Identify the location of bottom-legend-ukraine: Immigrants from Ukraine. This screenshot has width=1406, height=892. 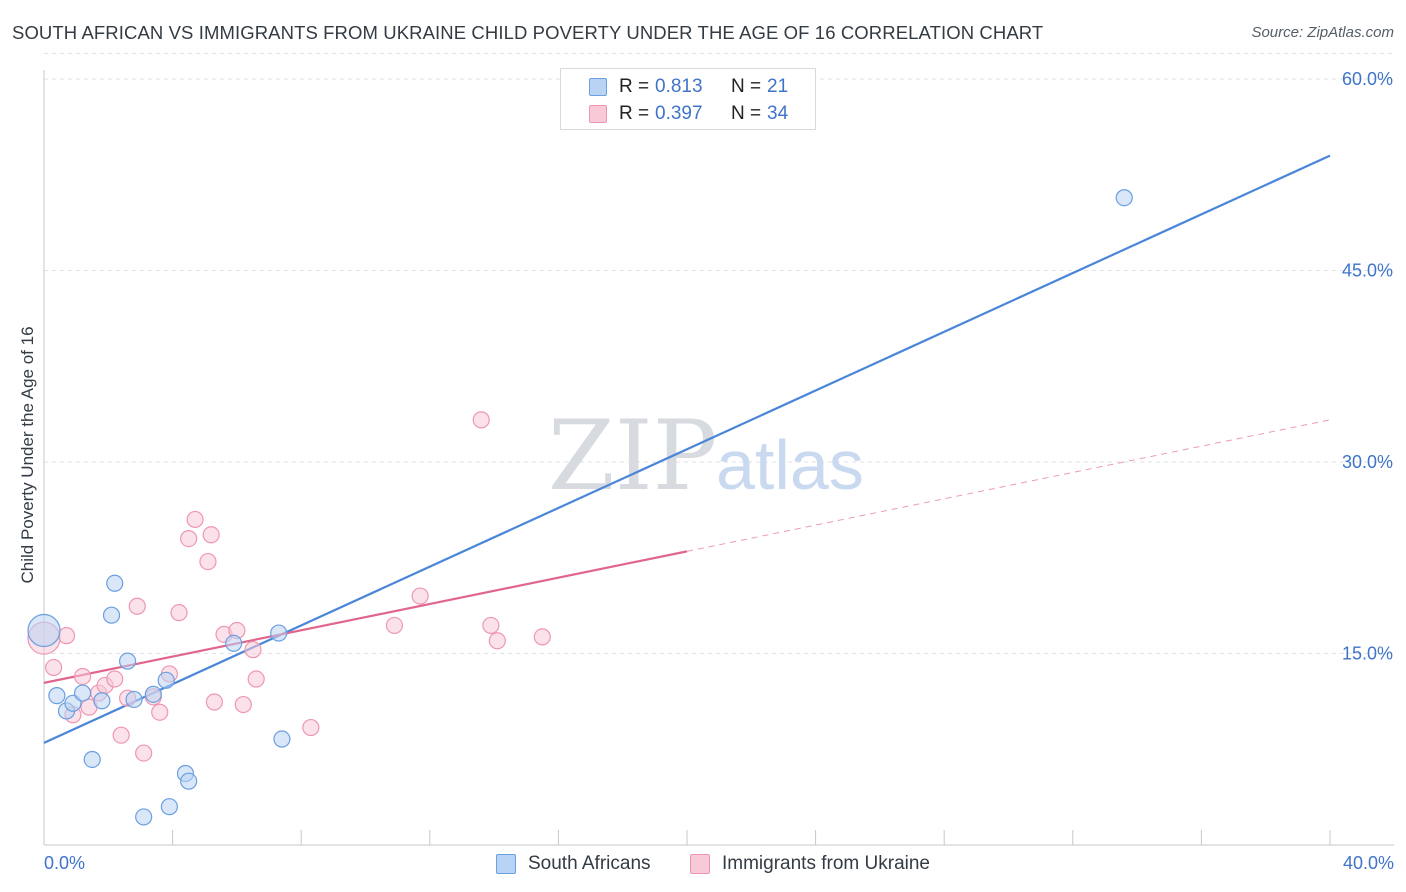
(810, 864).